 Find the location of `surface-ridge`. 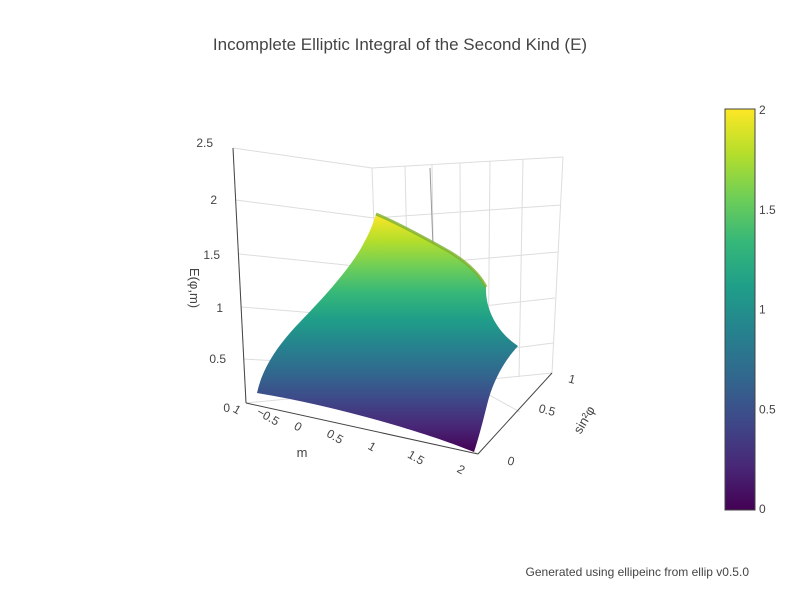

surface-ridge is located at coordinates (431, 250).